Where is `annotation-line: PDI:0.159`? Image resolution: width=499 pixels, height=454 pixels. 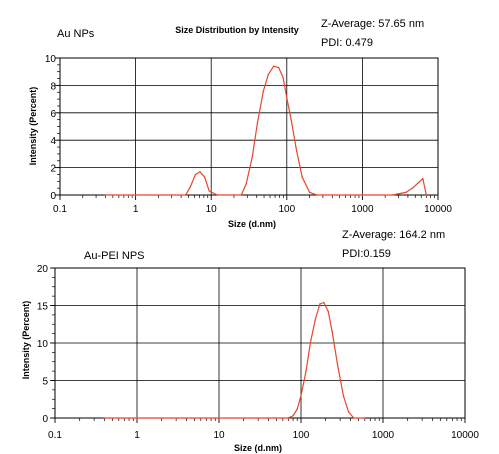 annotation-line: PDI:0.159 is located at coordinates (366, 254).